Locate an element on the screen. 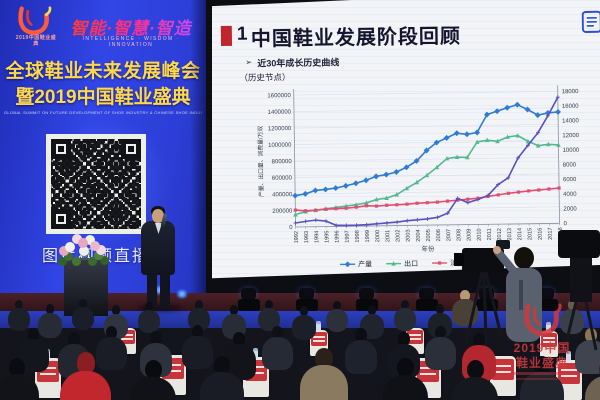  second-camera is located at coordinates (579, 291).